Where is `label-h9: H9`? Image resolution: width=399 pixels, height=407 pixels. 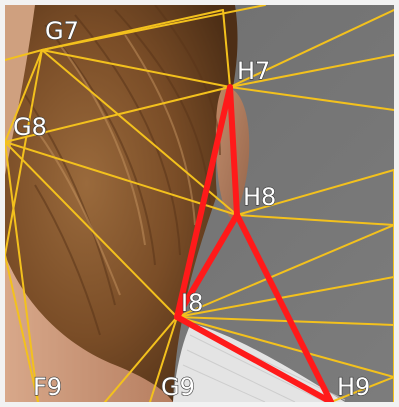 label-h9: H9 is located at coordinates (353, 387).